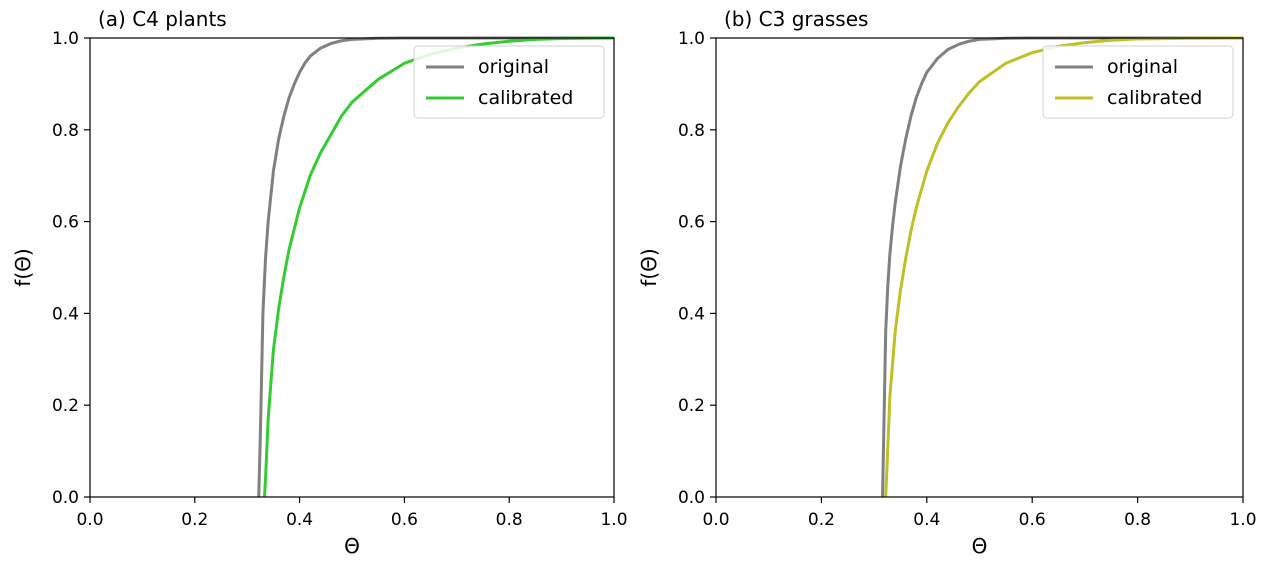 This screenshot has width=1270, height=561. What do you see at coordinates (691, 223) in the screenshot?
I see `y-tick-label-b: 0.6` at bounding box center [691, 223].